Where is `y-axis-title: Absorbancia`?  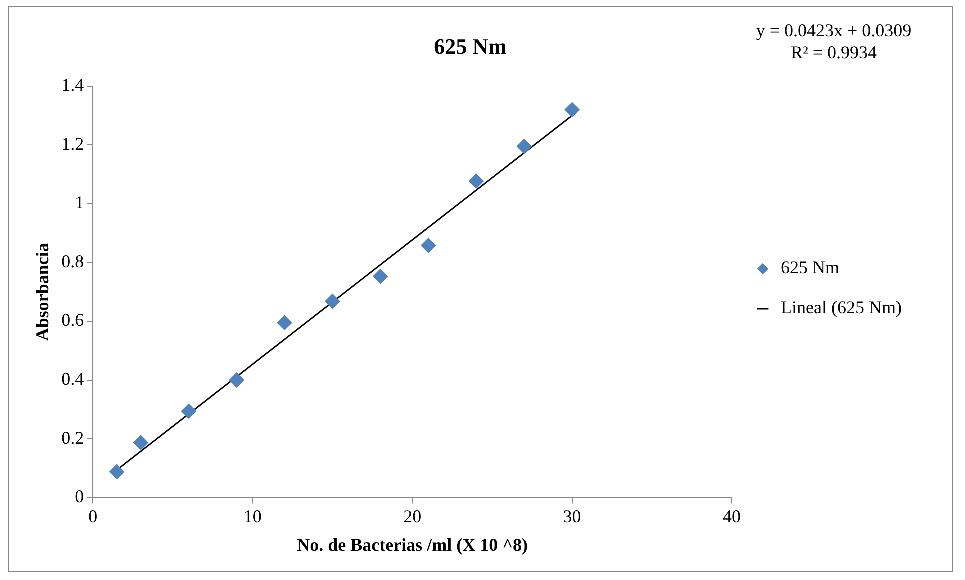 y-axis-title: Absorbancia is located at coordinates (42, 292).